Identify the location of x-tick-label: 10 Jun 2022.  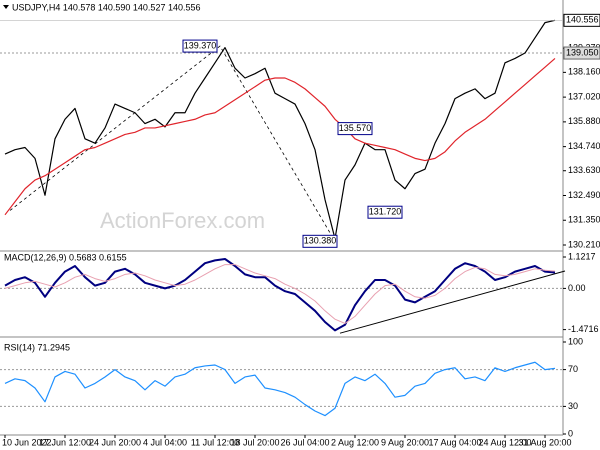
(27, 442).